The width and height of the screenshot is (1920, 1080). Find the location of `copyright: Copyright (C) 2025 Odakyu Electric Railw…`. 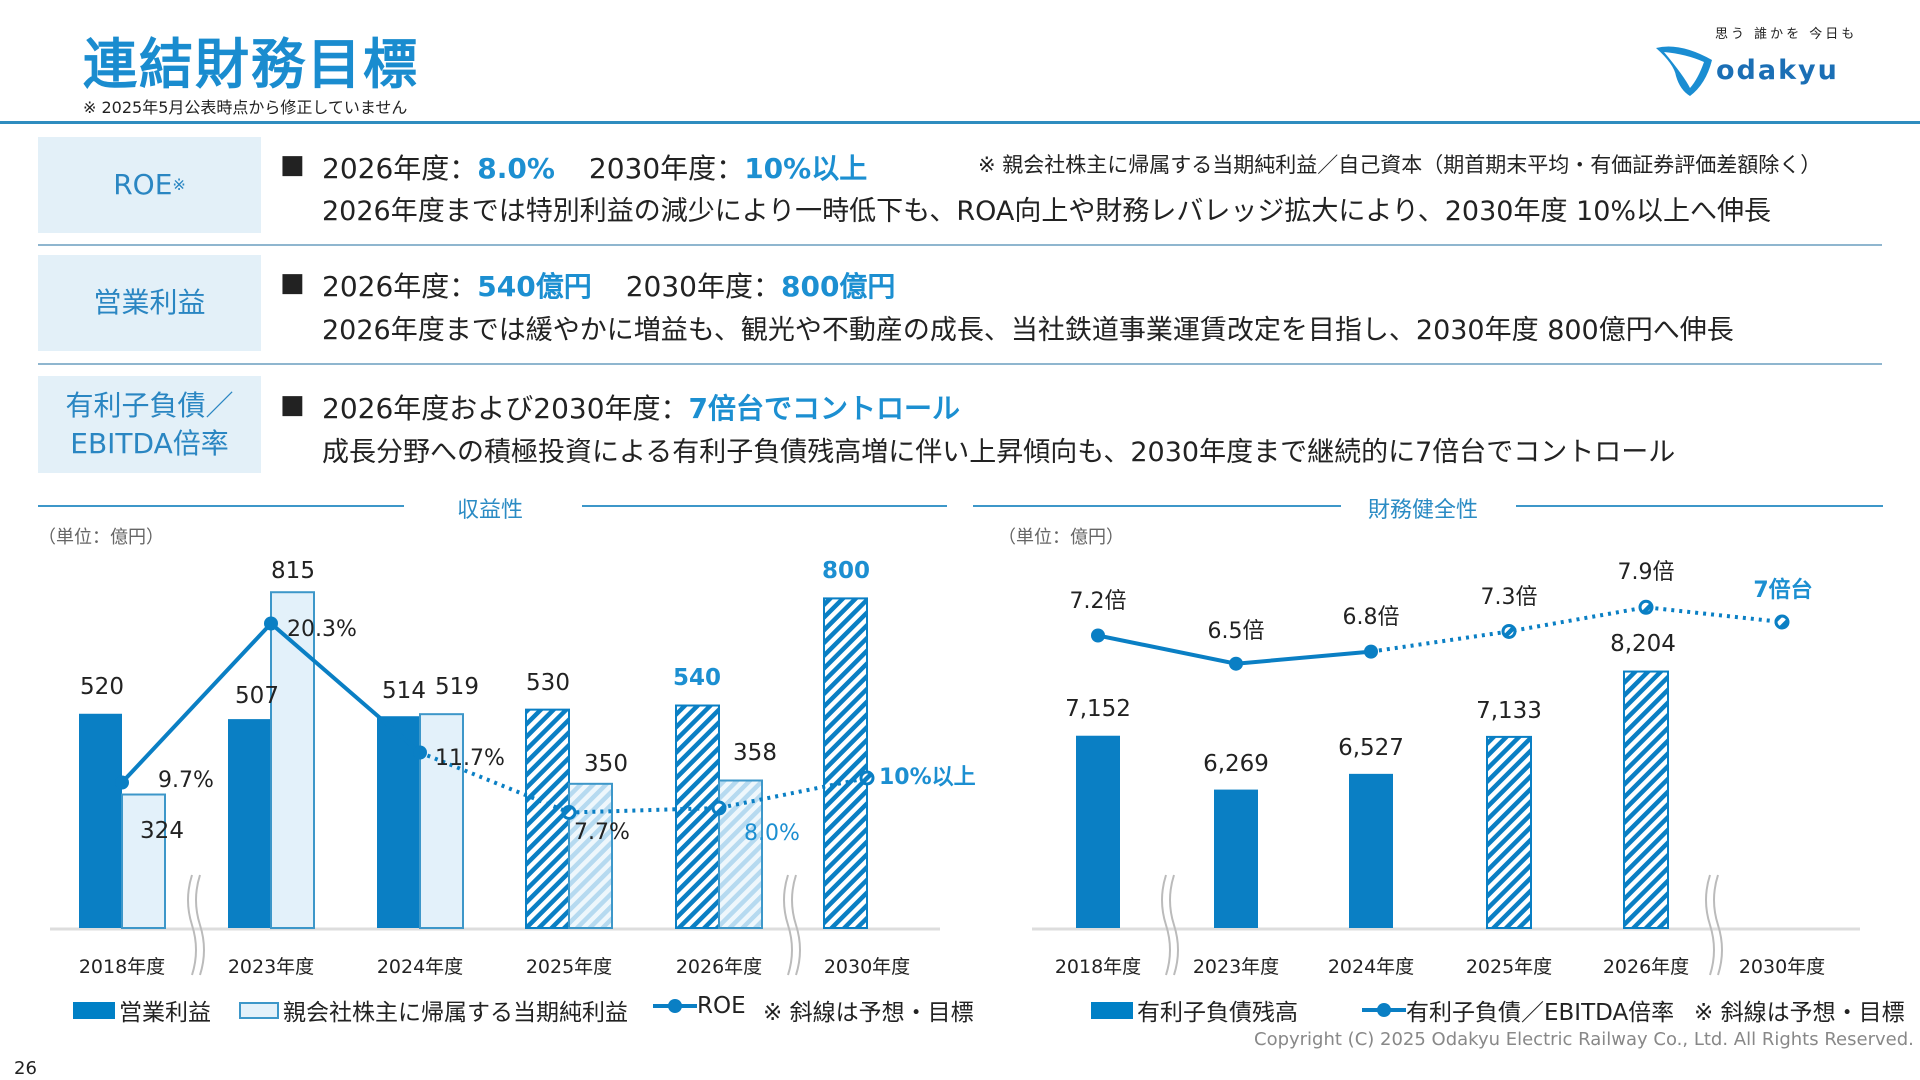

copyright: Copyright (C) 2025 Odakyu Electric Railw… is located at coordinates (1584, 1039).